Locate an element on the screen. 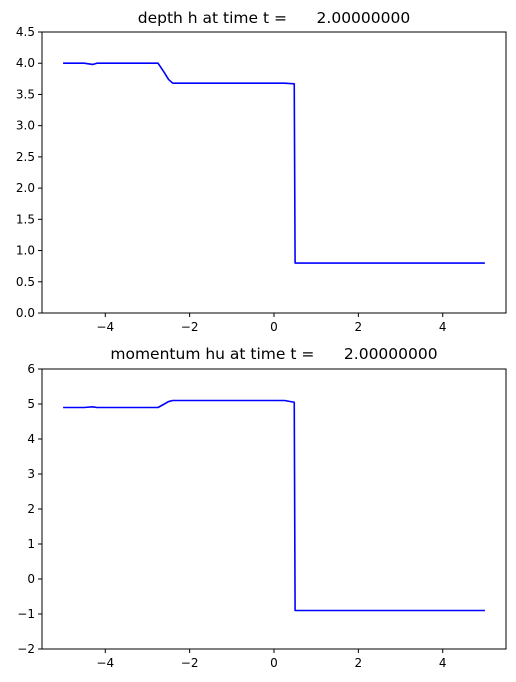 The height and width of the screenshot is (682, 516). momentum-y-ticks: −2 −1 0 1 2 3 4 5 6 is located at coordinates (29, 509).